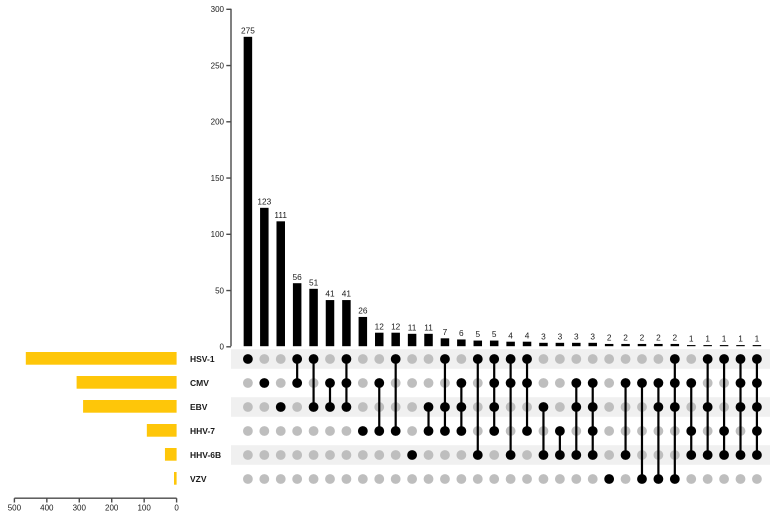 The width and height of the screenshot is (770, 514). What do you see at coordinates (461, 333) in the screenshot?
I see `svg-text: 6` at bounding box center [461, 333].